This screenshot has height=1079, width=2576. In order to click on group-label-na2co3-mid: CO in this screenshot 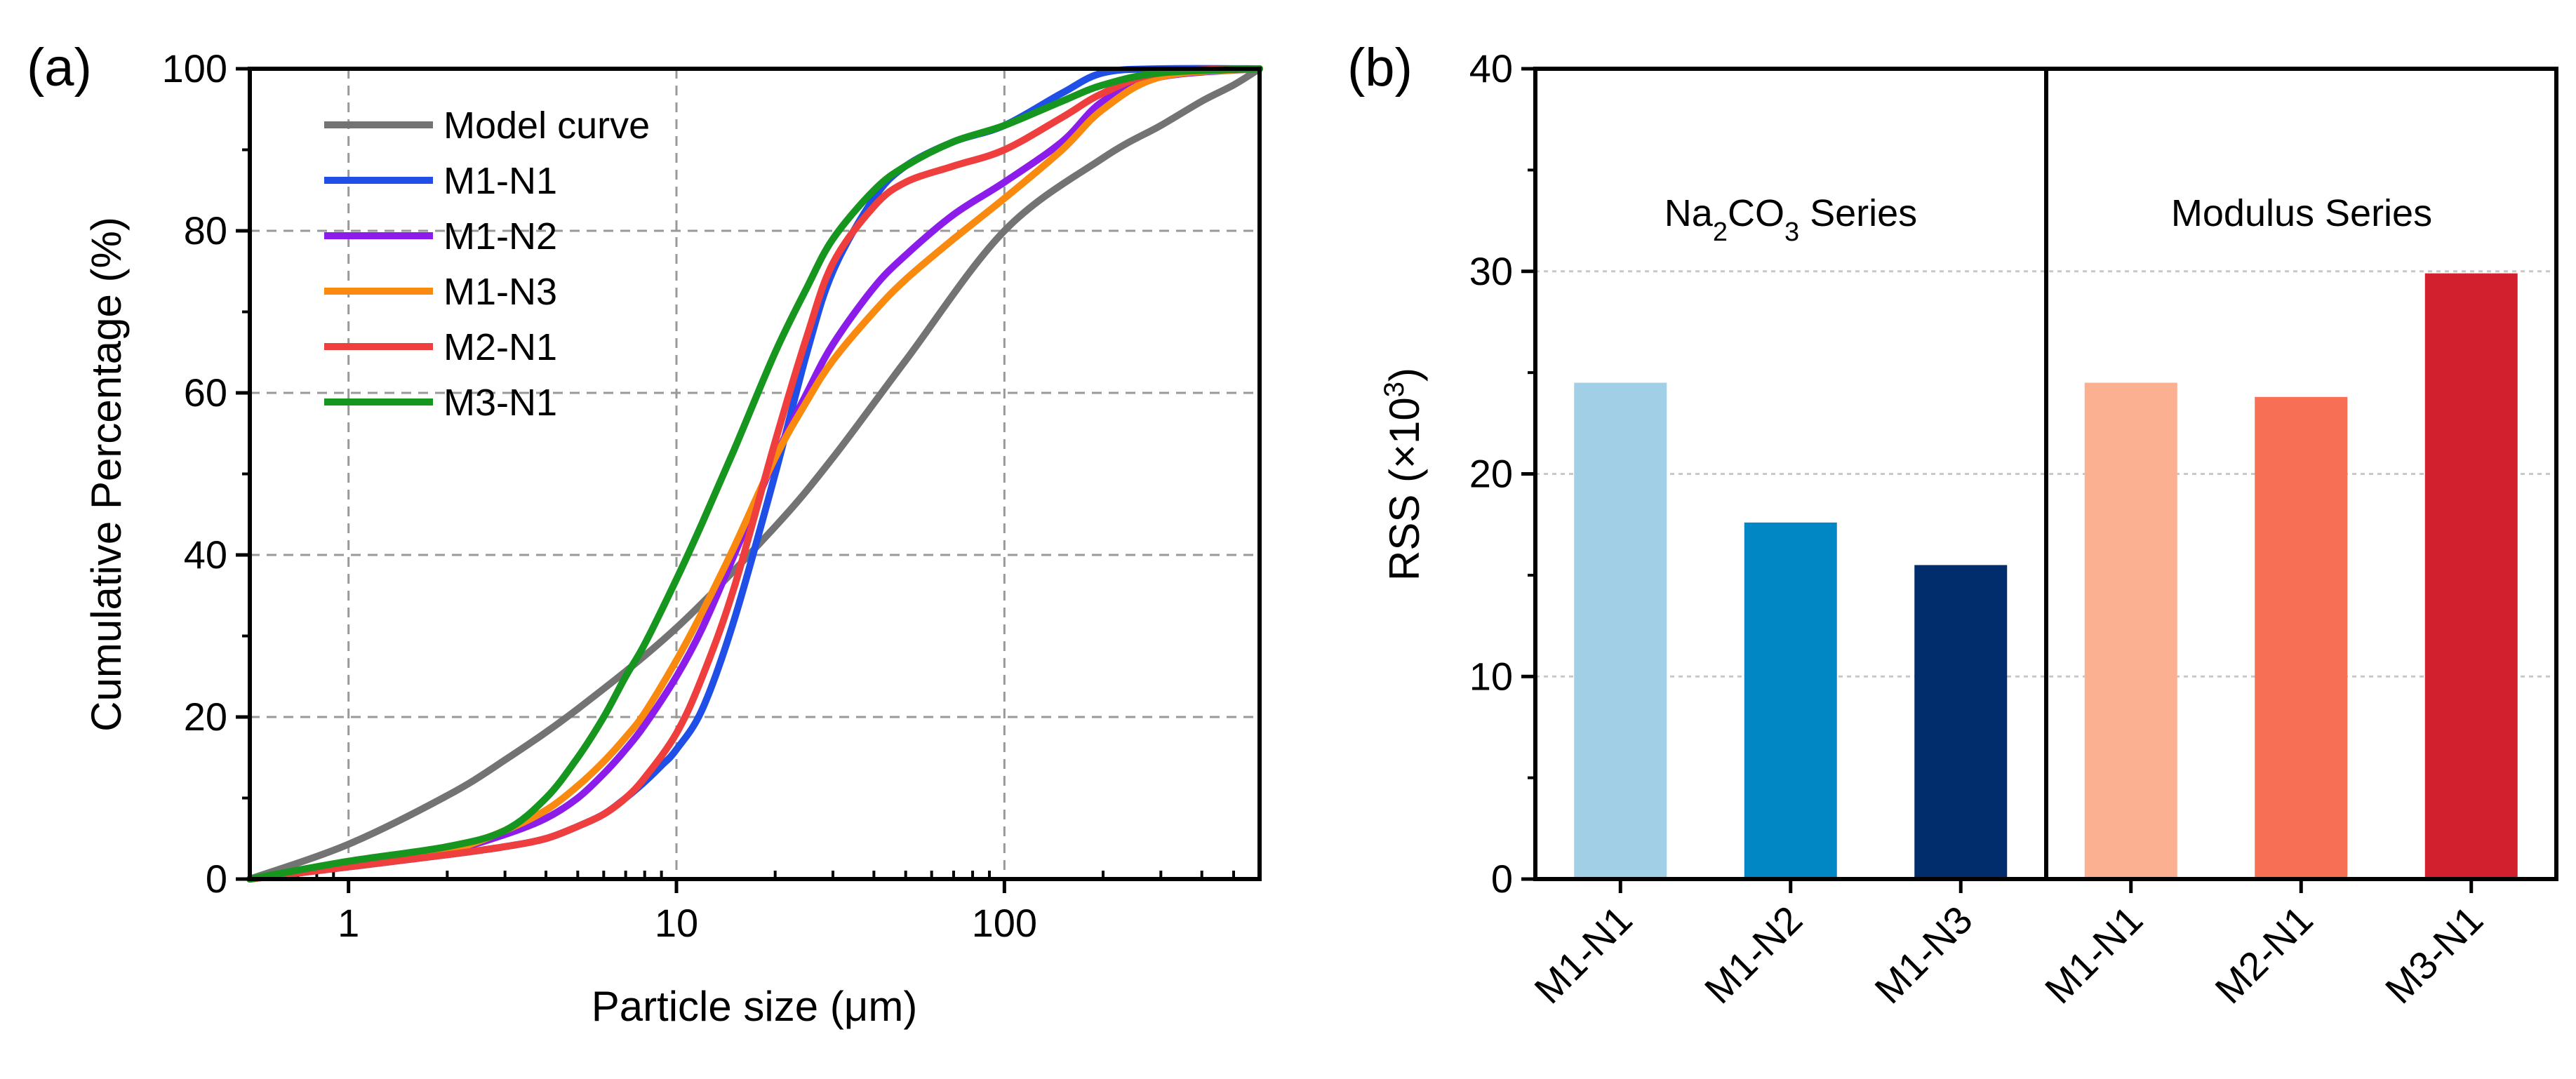, I will do `click(1756, 213)`.